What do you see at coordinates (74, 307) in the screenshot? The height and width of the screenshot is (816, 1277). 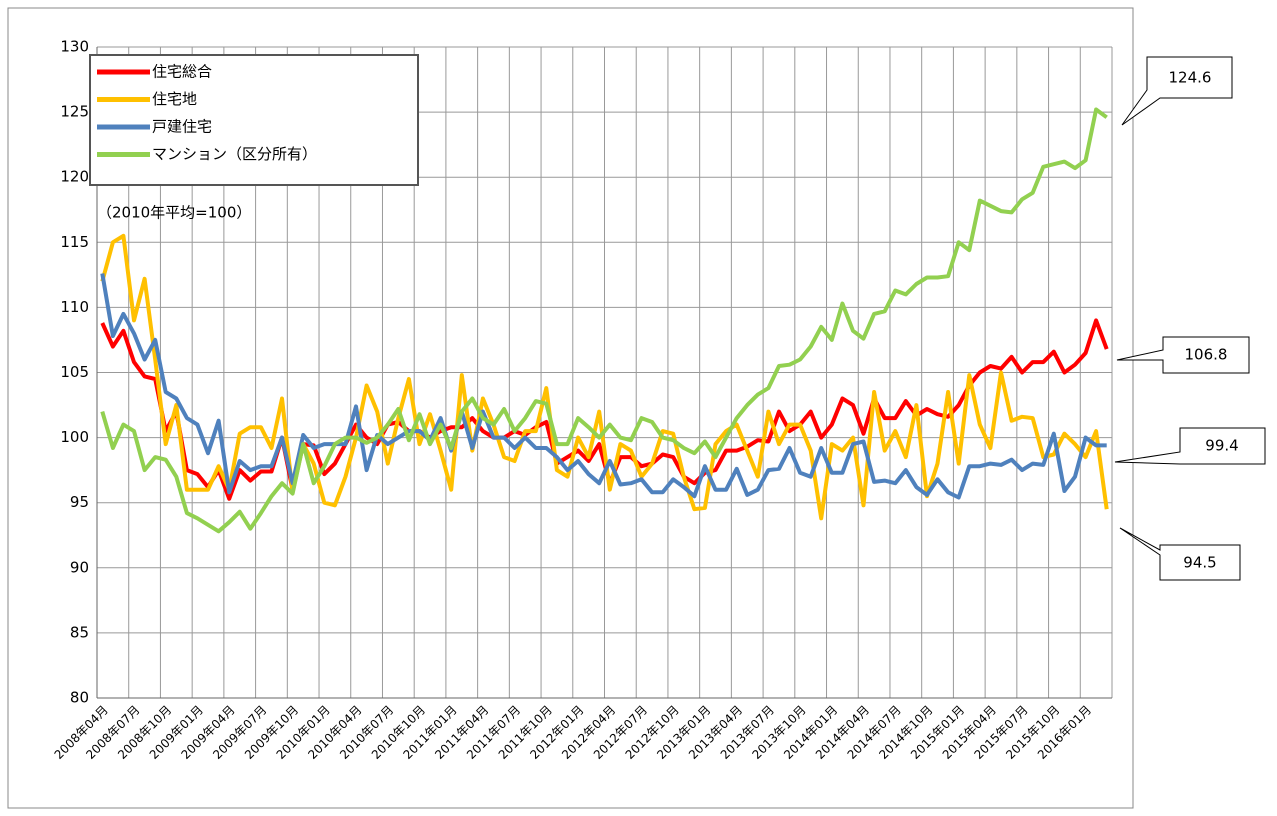 I see `y-tick-label: 110` at bounding box center [74, 307].